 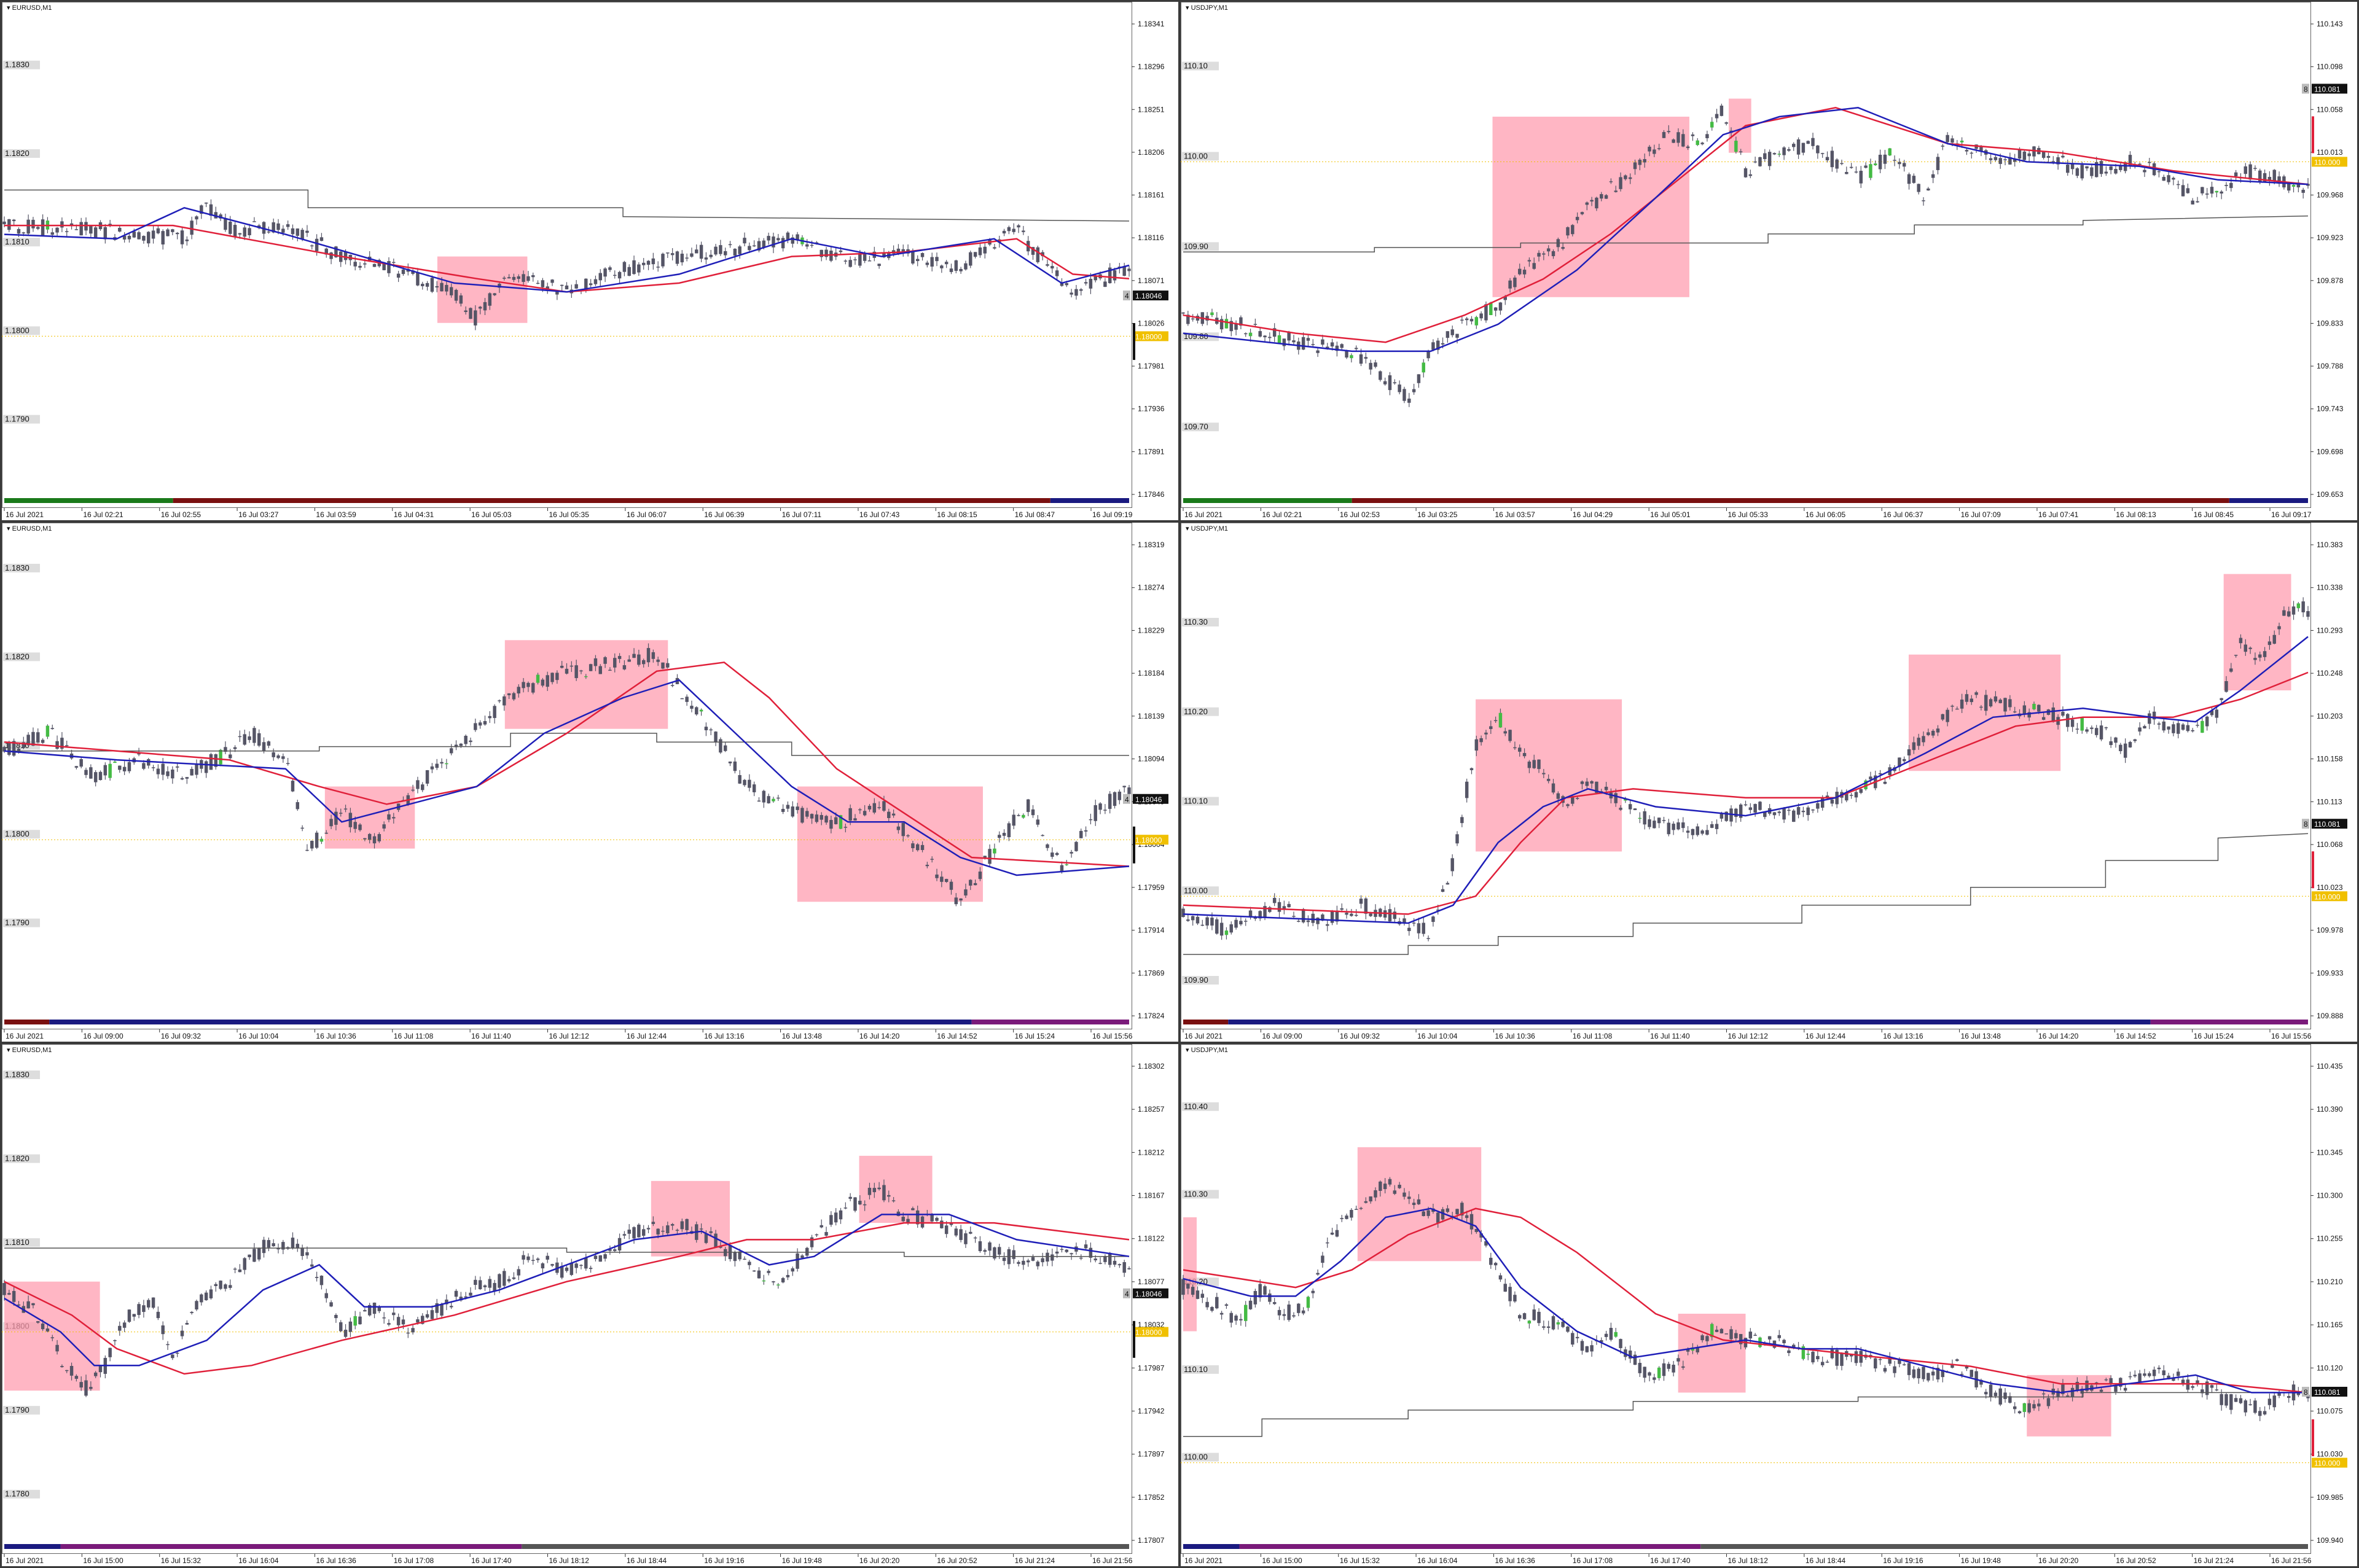 I want to click on moving-average-fast, so click(x=567, y=249).